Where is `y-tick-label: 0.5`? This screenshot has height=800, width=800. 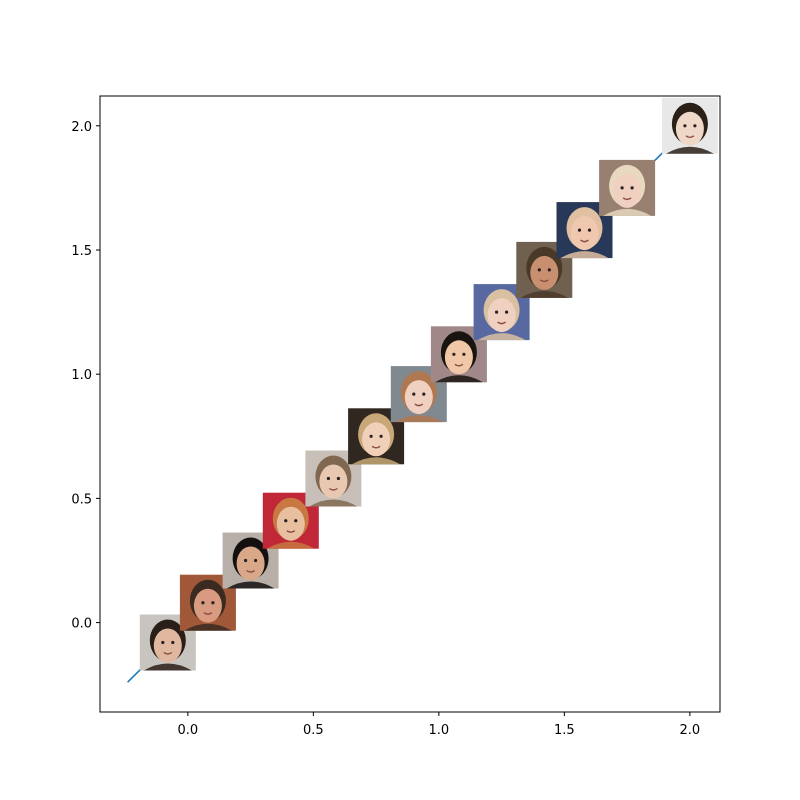
y-tick-label: 0.5 is located at coordinates (81, 499).